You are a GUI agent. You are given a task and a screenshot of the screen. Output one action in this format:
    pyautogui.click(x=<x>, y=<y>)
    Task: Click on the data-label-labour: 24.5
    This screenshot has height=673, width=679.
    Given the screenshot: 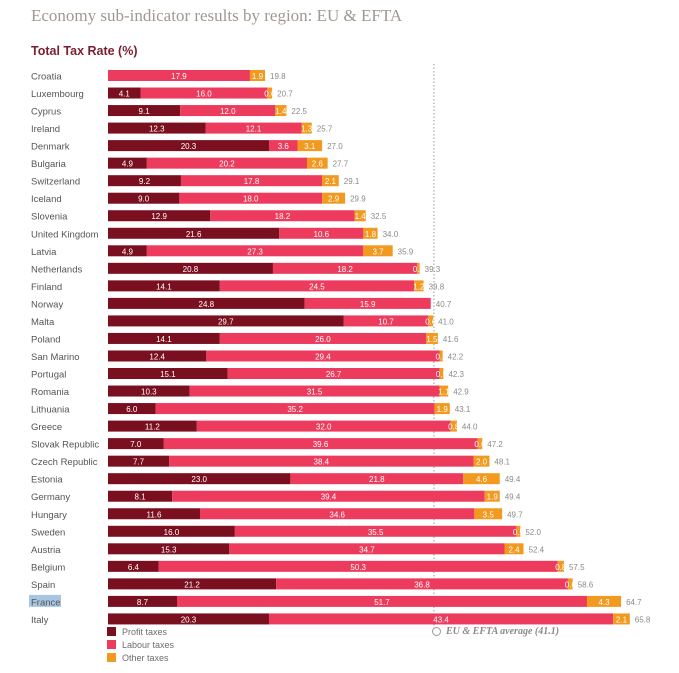 What is the action you would take?
    pyautogui.click(x=317, y=286)
    